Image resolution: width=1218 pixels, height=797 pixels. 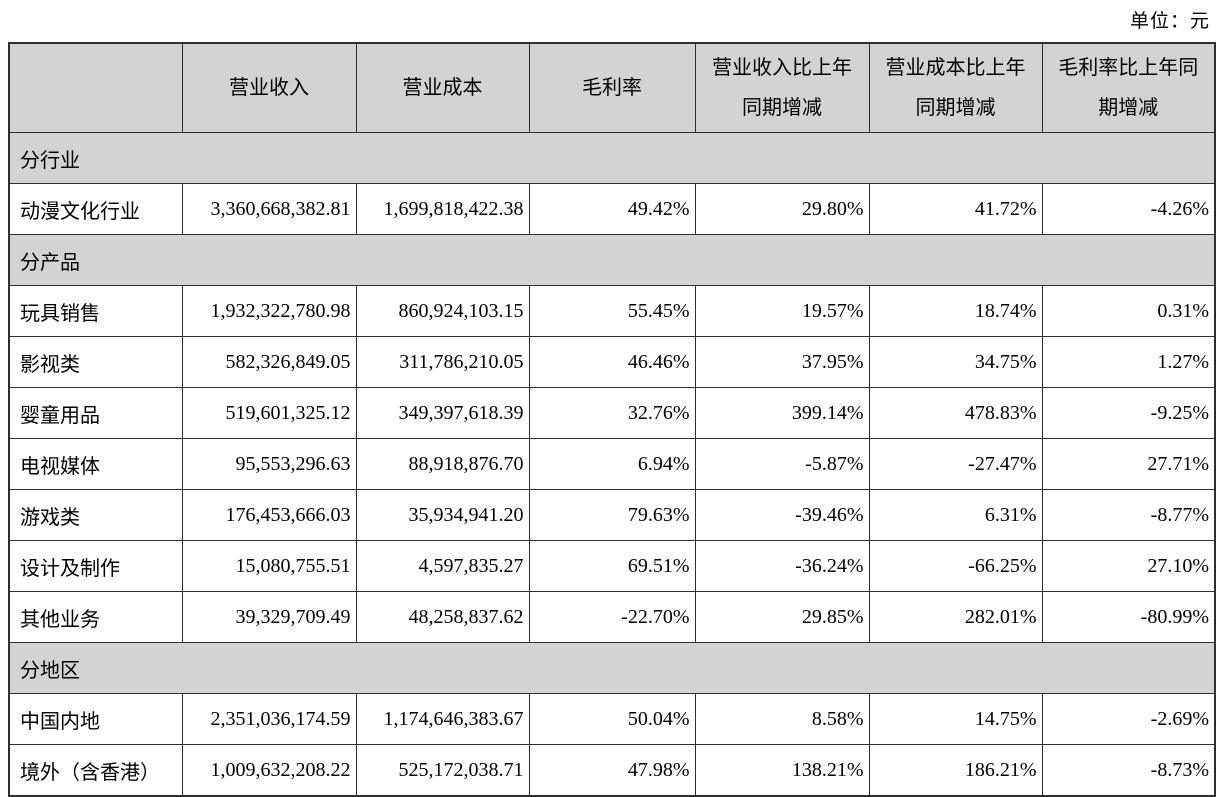 I want to click on value-cell: -8.73%, so click(x=1128, y=770).